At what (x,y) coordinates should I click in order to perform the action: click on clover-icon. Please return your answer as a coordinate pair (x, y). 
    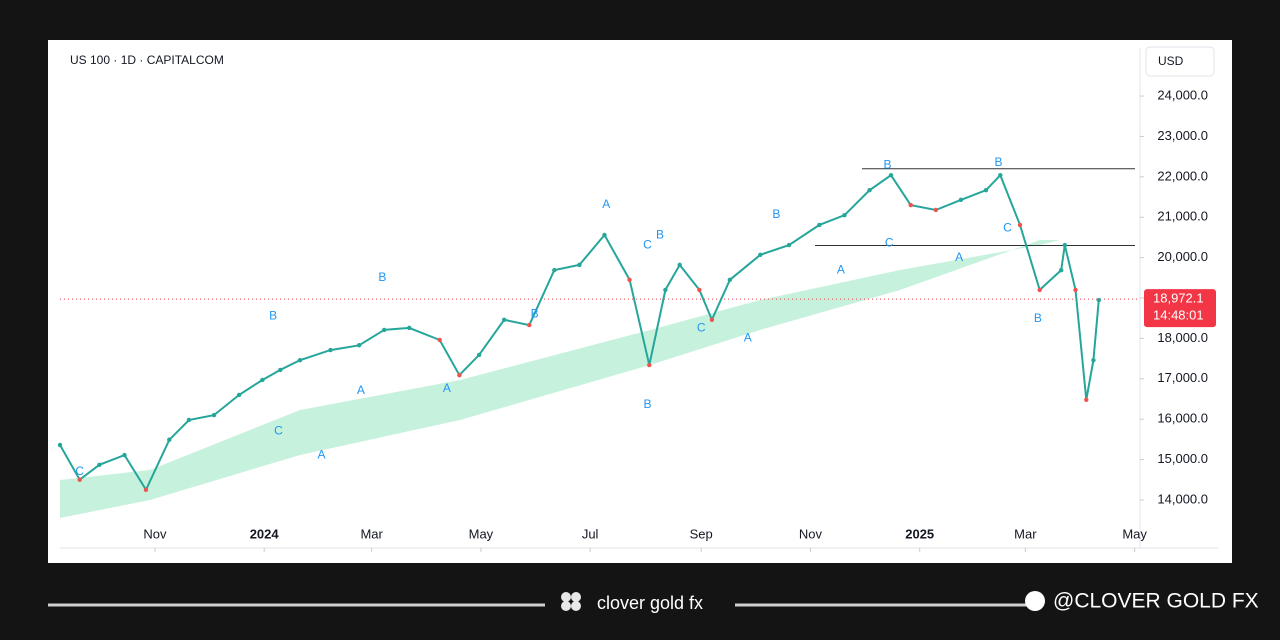
    Looking at the image, I should click on (571, 601).